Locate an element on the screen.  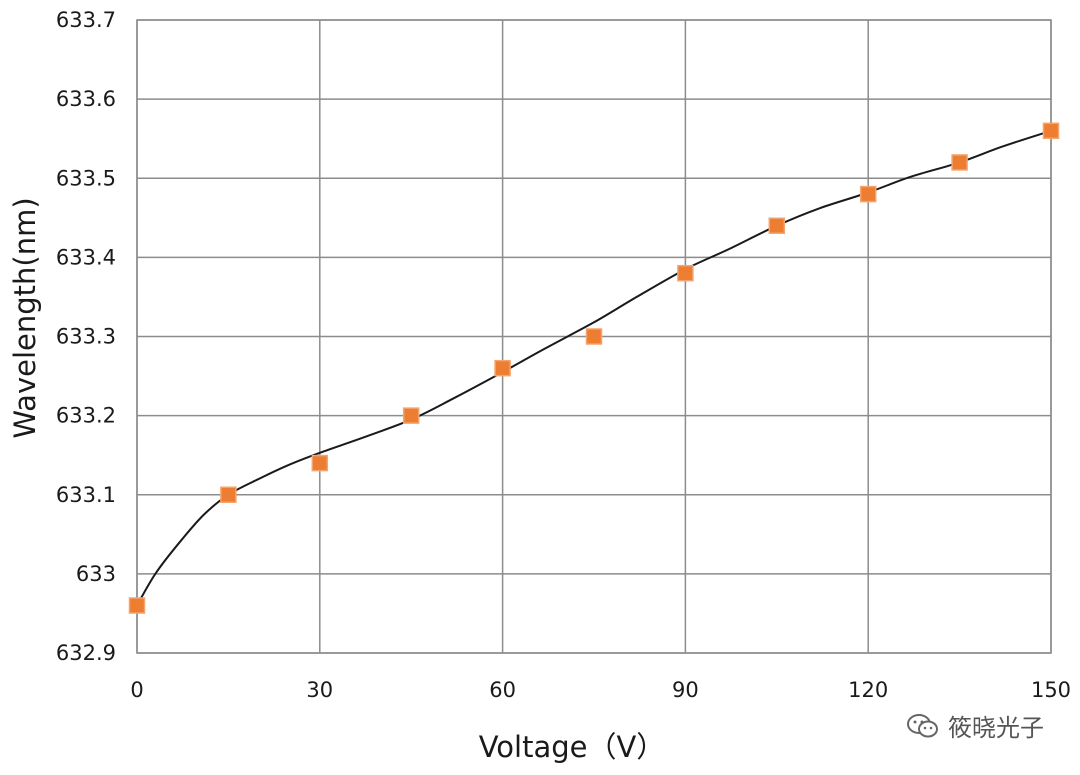
x-axis-title: Voltage（V） is located at coordinates (572, 747).